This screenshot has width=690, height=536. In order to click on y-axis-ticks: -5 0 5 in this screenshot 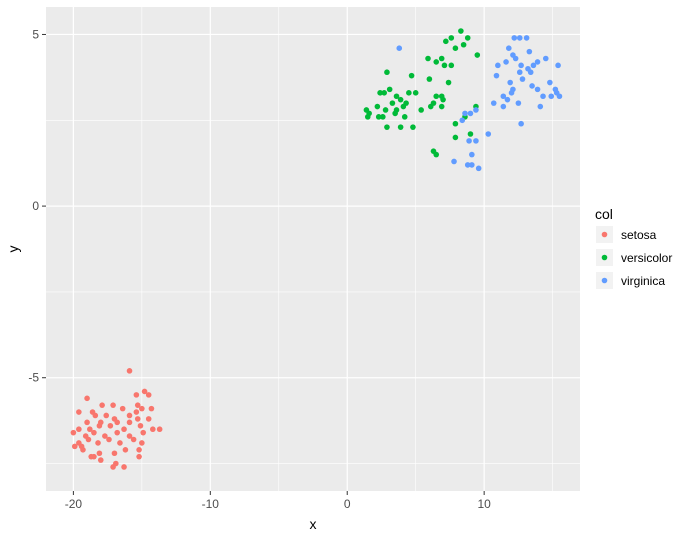, I will do `click(37, 206)`.